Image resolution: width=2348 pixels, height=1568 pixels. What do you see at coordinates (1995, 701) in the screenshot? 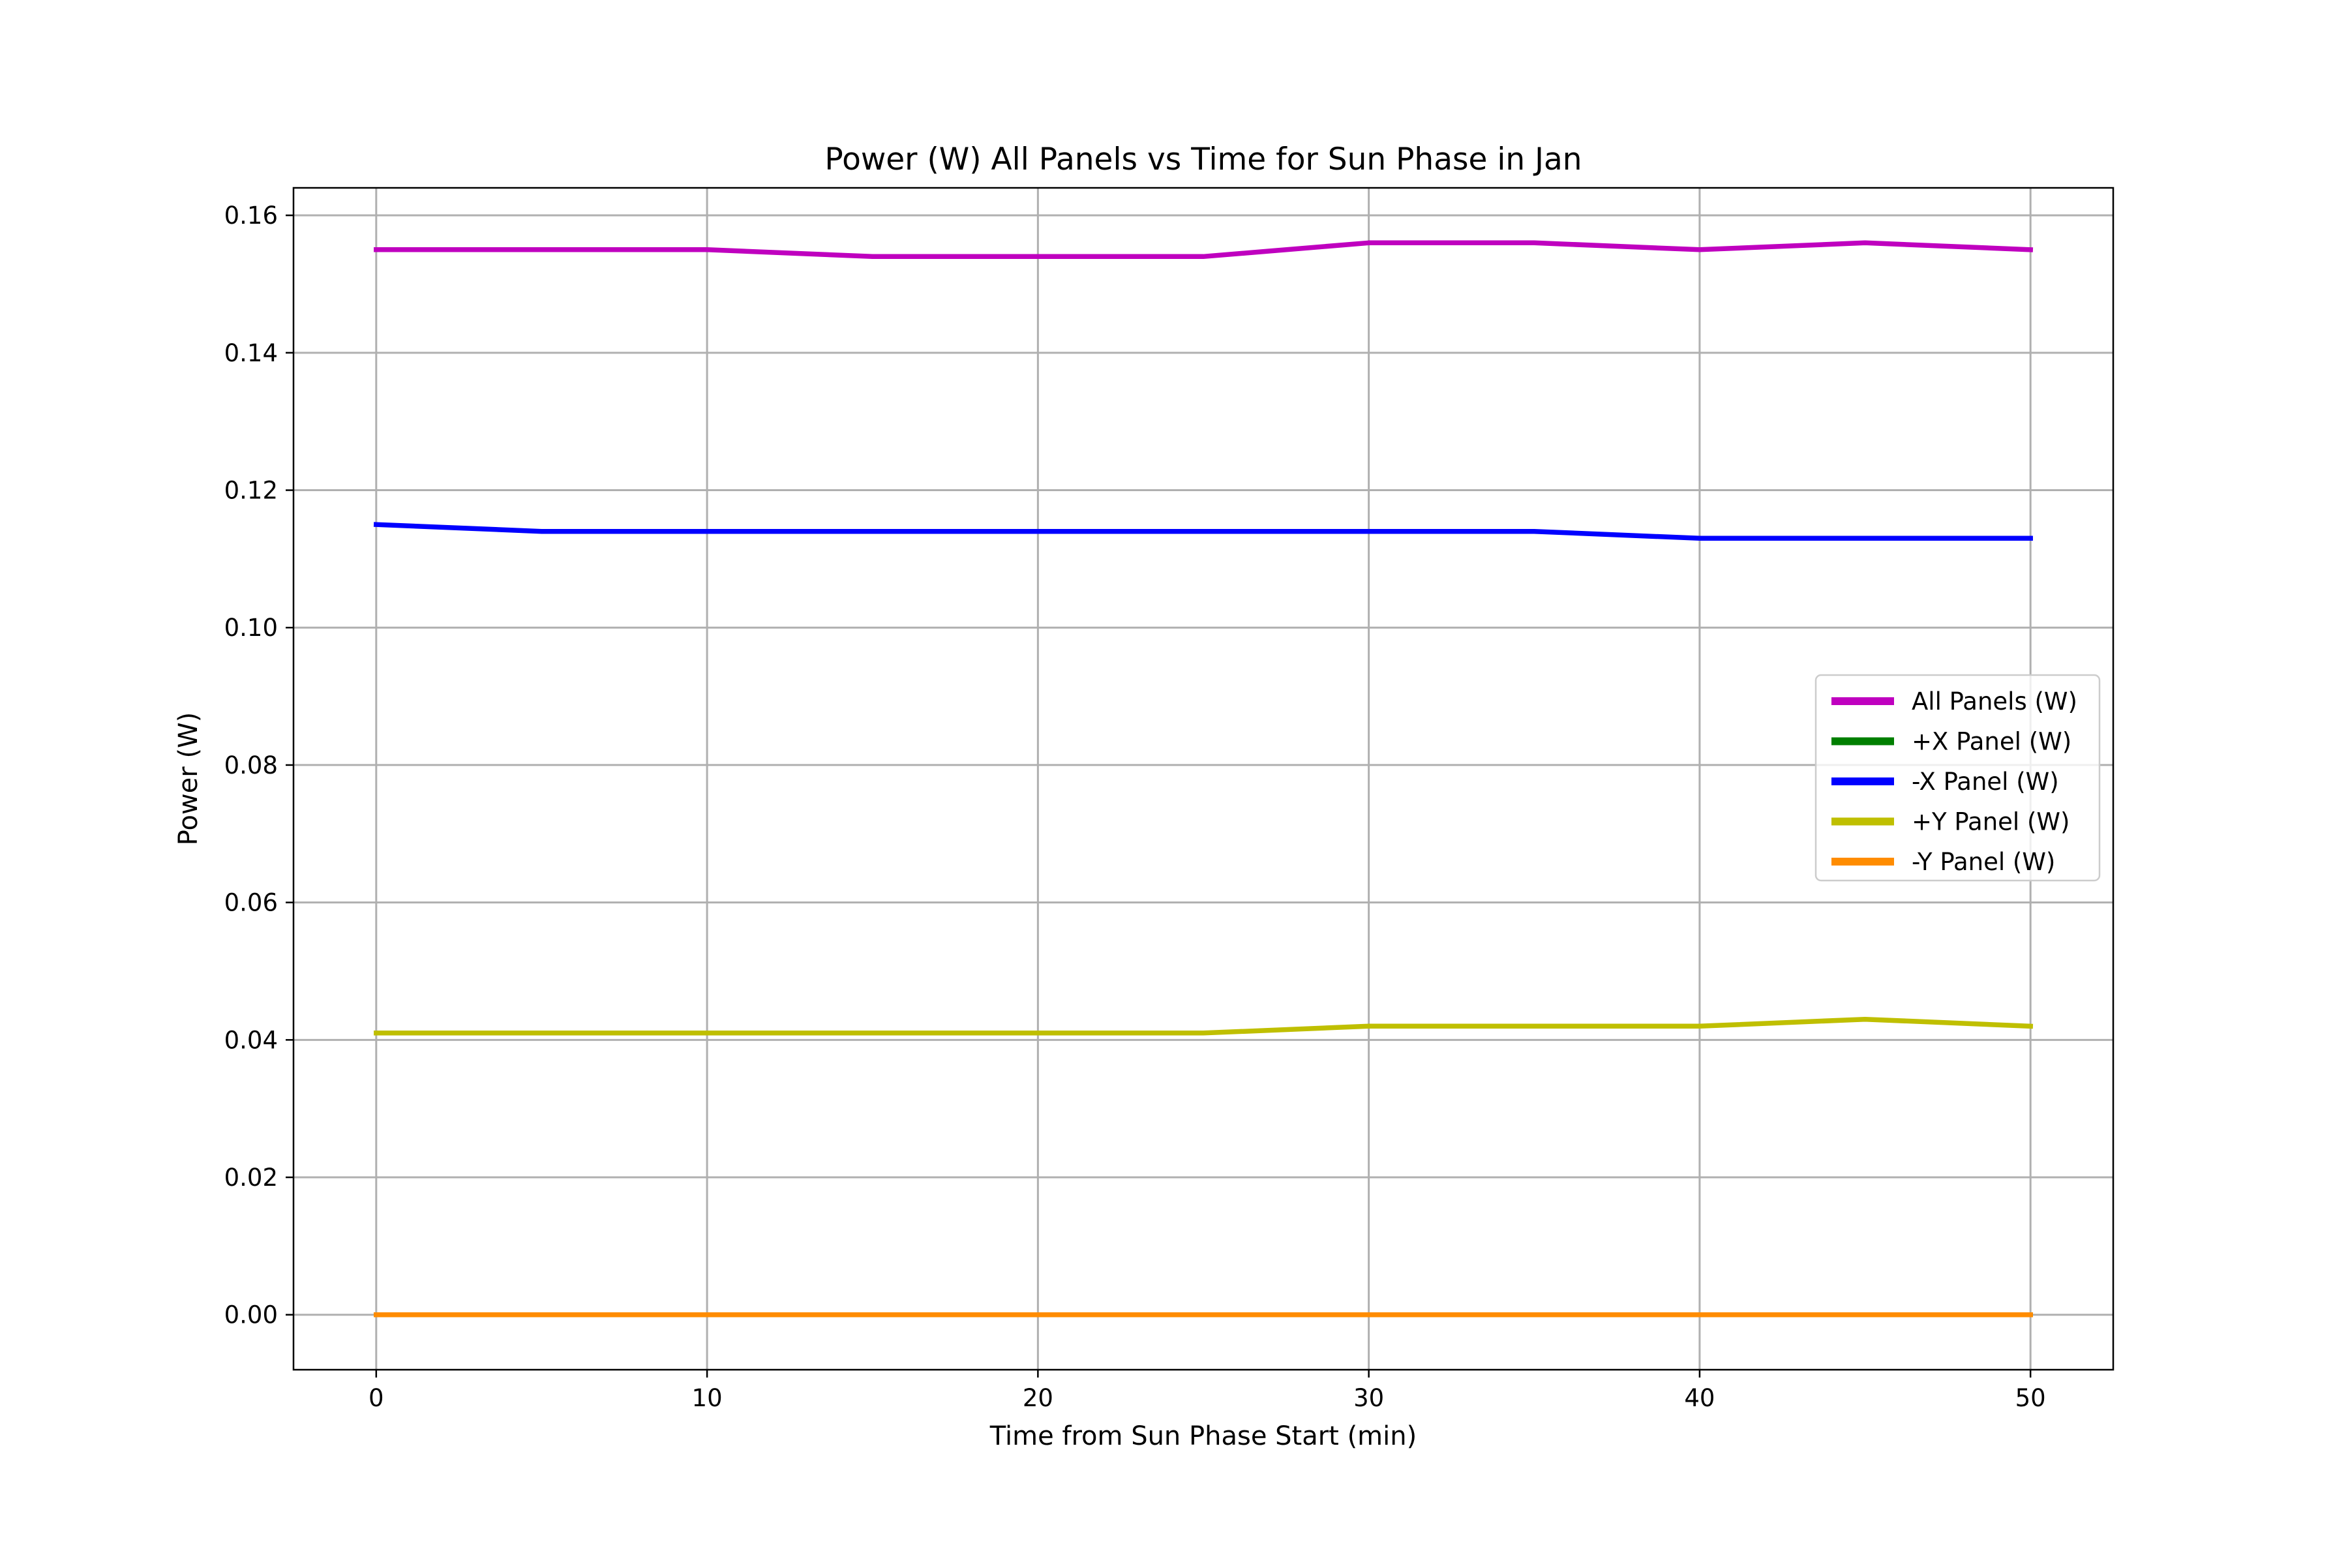
I see `legend-entry-label: All Panels (W)` at bounding box center [1995, 701].